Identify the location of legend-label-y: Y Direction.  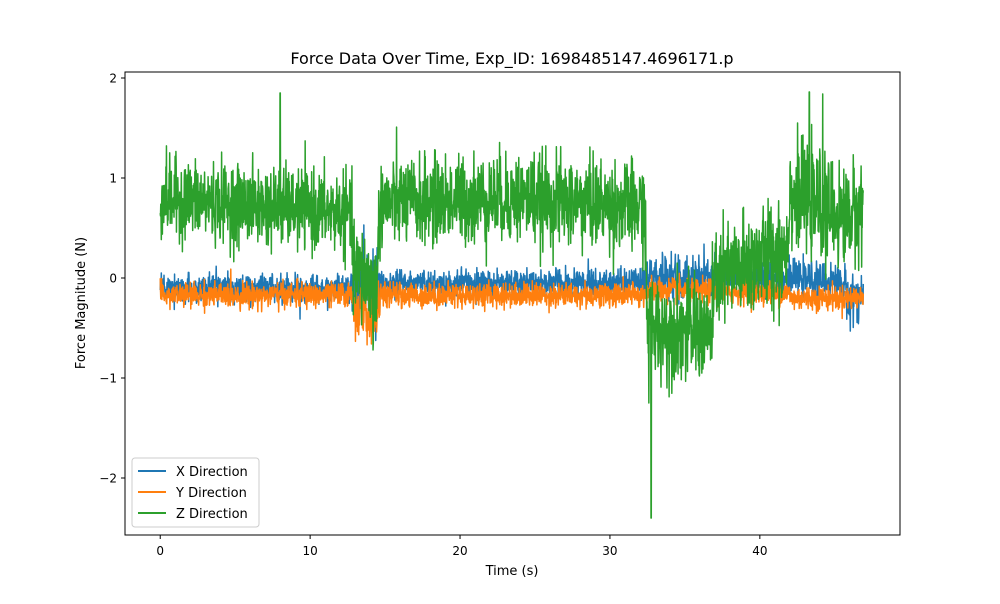
(211, 493).